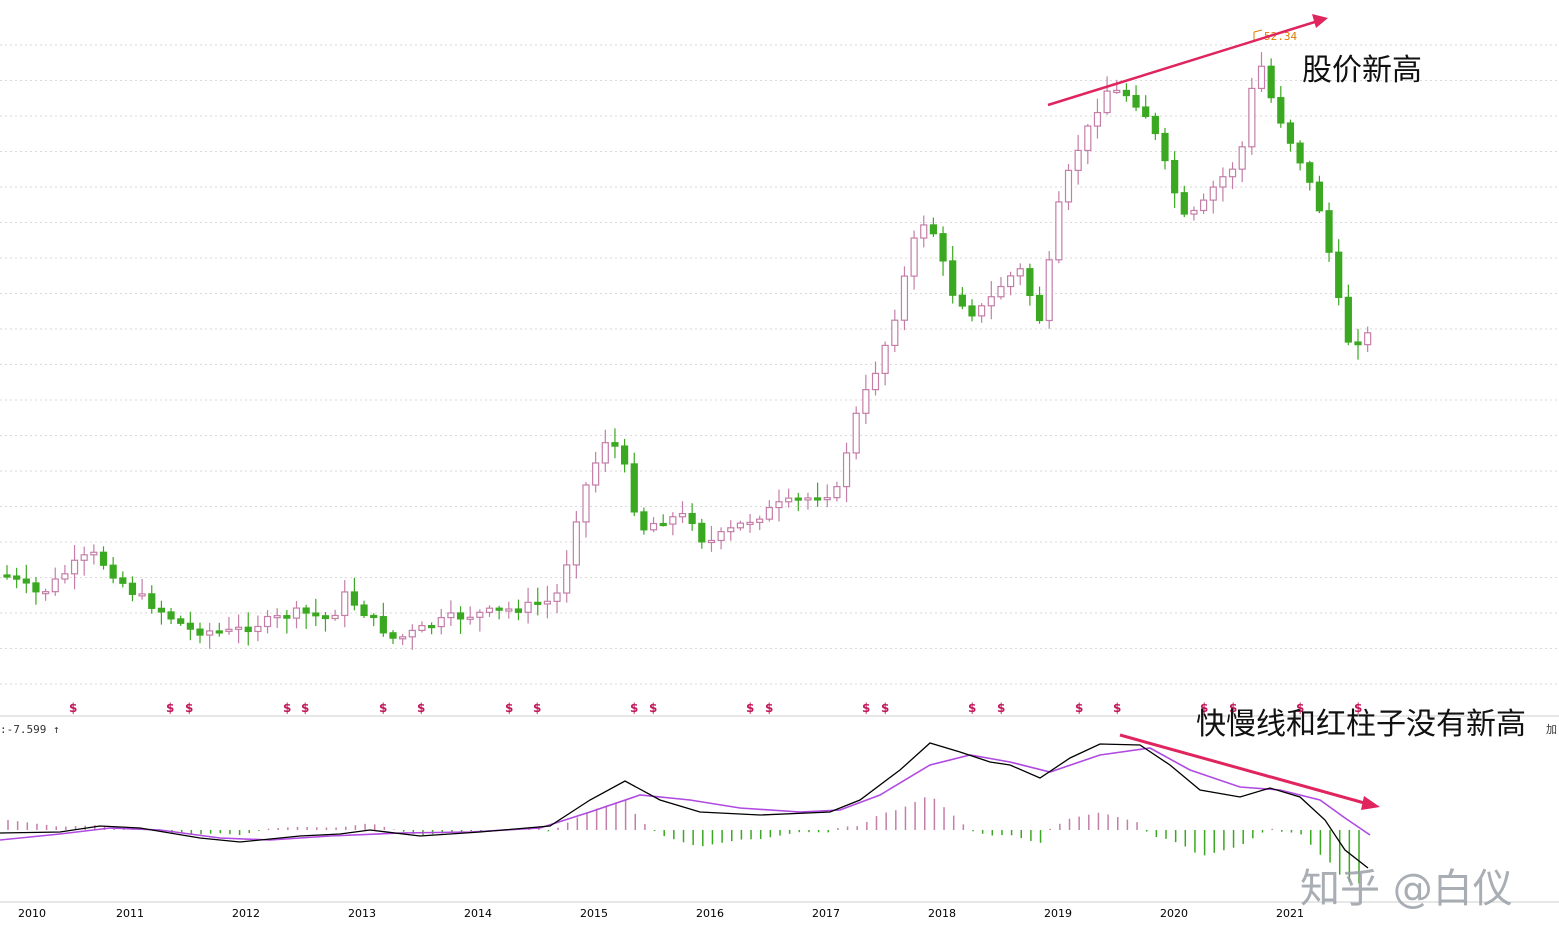 This screenshot has height=928, width=1559. I want to click on peak-price-label: 52.34, so click(1280, 36).